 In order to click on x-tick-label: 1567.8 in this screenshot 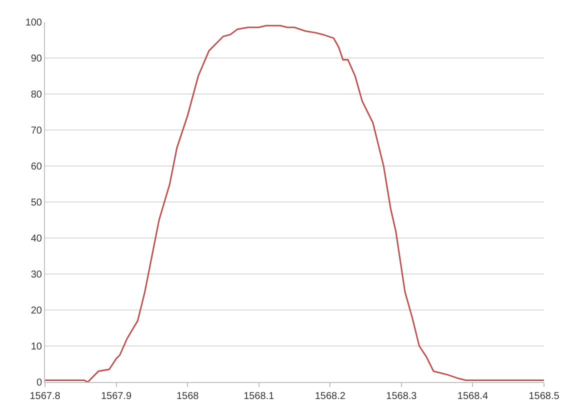, I will do `click(45, 396)`.